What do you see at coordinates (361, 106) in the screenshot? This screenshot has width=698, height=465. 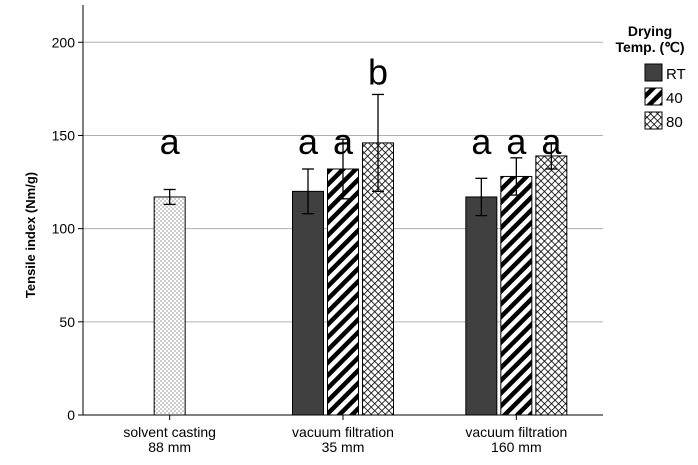 I see `significance-labels: a a aba a a` at bounding box center [361, 106].